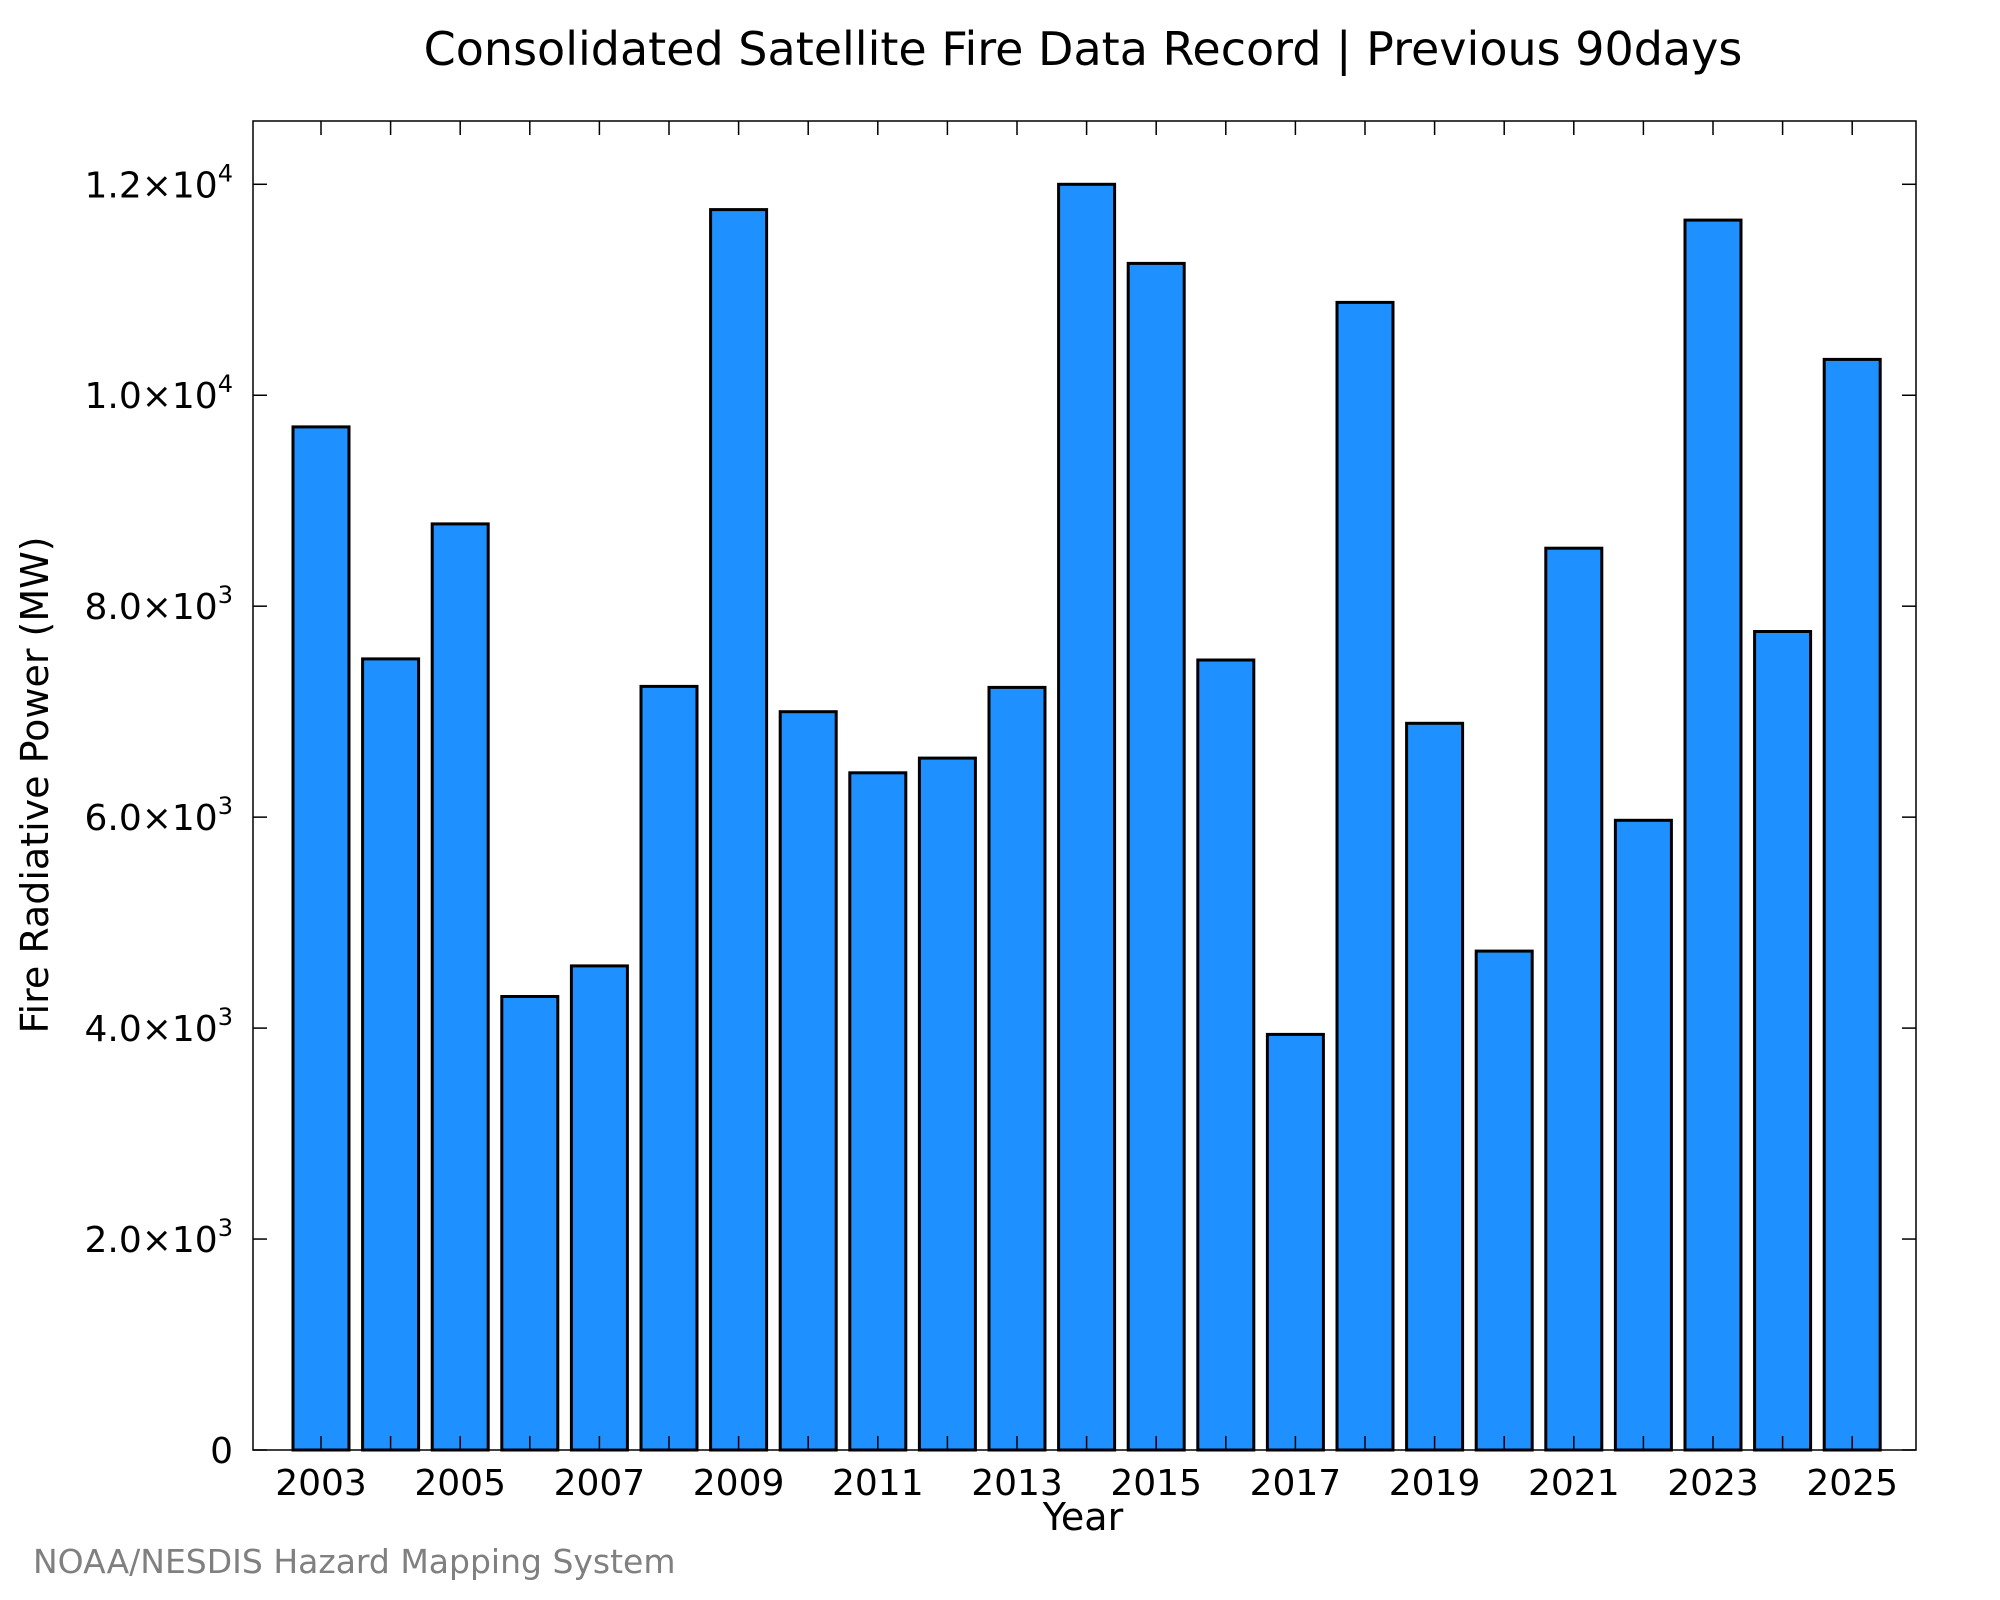  I want to click on x-tick-label-2013: 2013, so click(1017, 1483).